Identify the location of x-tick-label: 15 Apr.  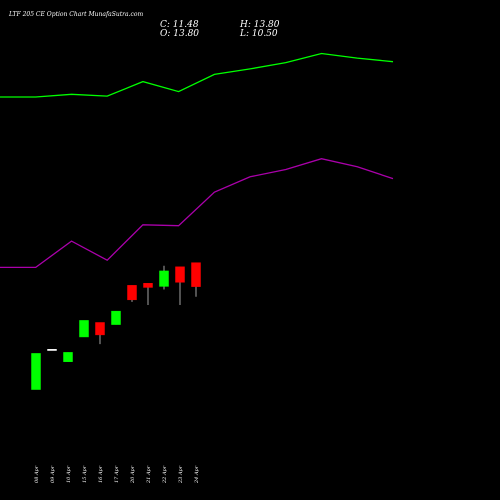
(85, 474).